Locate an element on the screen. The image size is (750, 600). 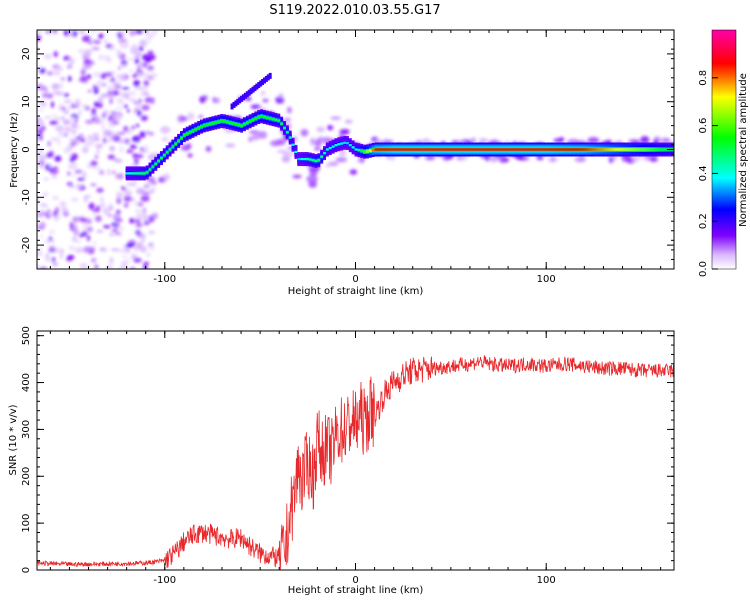
colorbar-tick-label: 0.8 is located at coordinates (703, 78).